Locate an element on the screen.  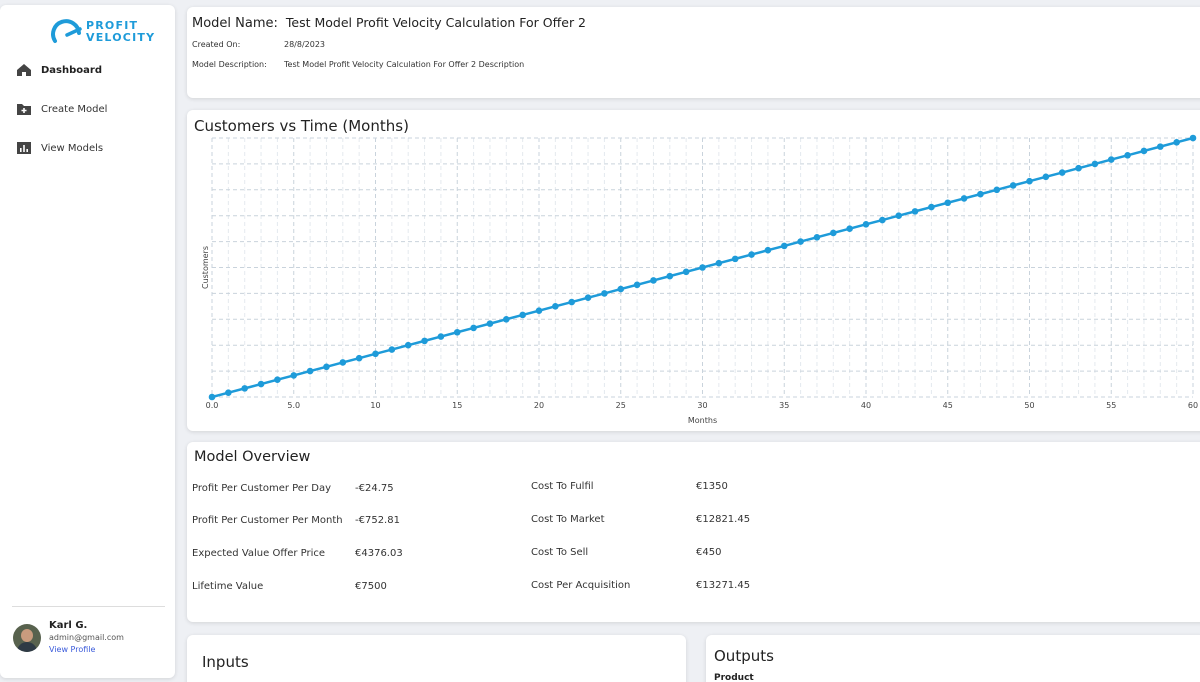
x-tick-label: 0.0 is located at coordinates (212, 405).